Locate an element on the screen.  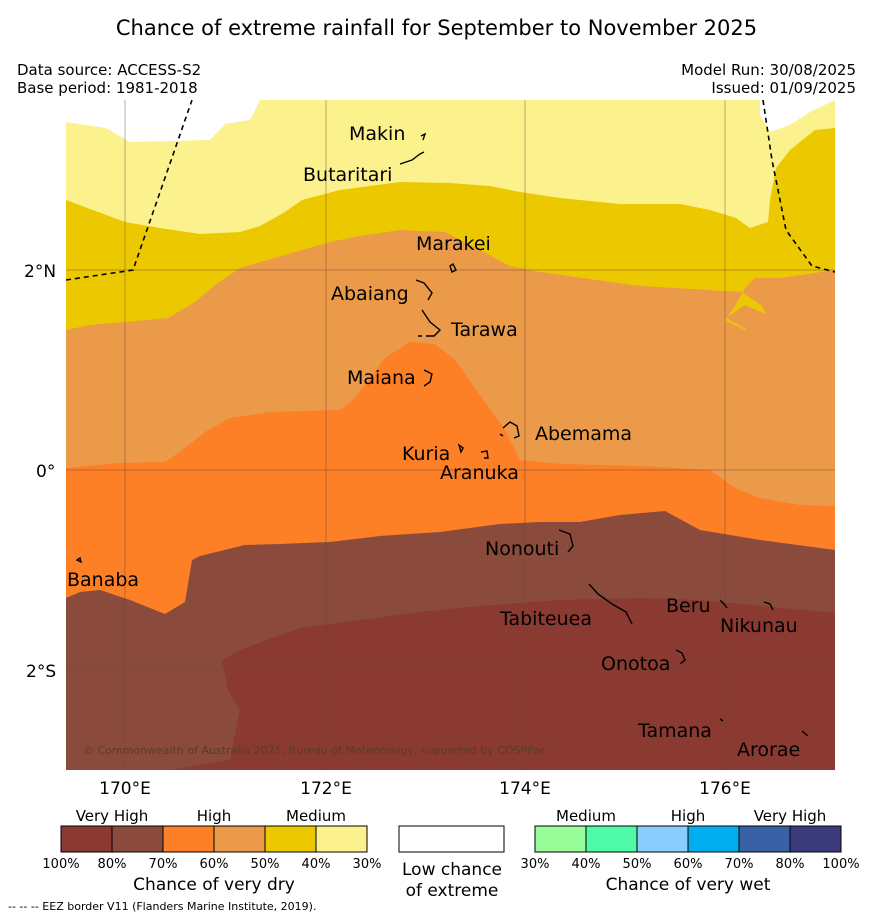
island-tabiteuea is located at coordinates (610, 604).